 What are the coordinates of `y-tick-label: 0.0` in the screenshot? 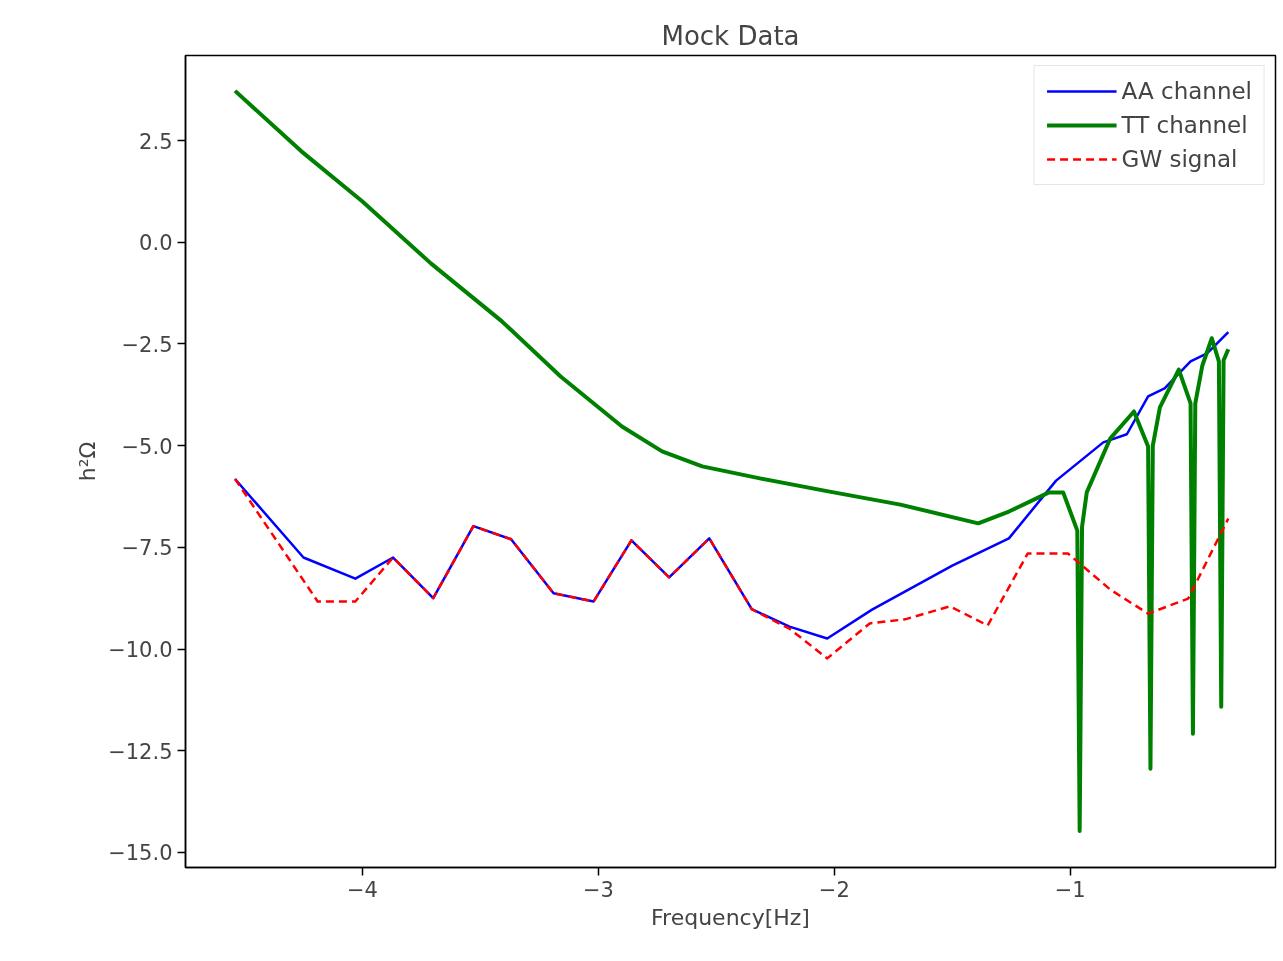 It's located at (156, 243).